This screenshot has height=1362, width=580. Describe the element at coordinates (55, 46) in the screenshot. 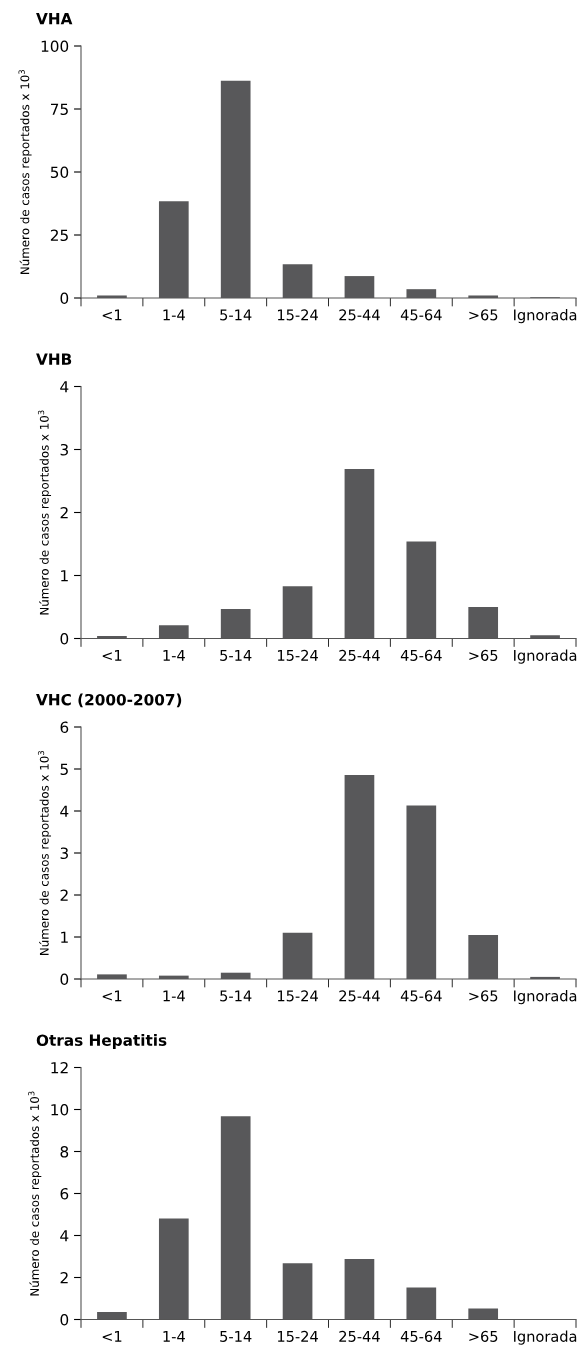

I see `y-tick-label: 100` at that location.